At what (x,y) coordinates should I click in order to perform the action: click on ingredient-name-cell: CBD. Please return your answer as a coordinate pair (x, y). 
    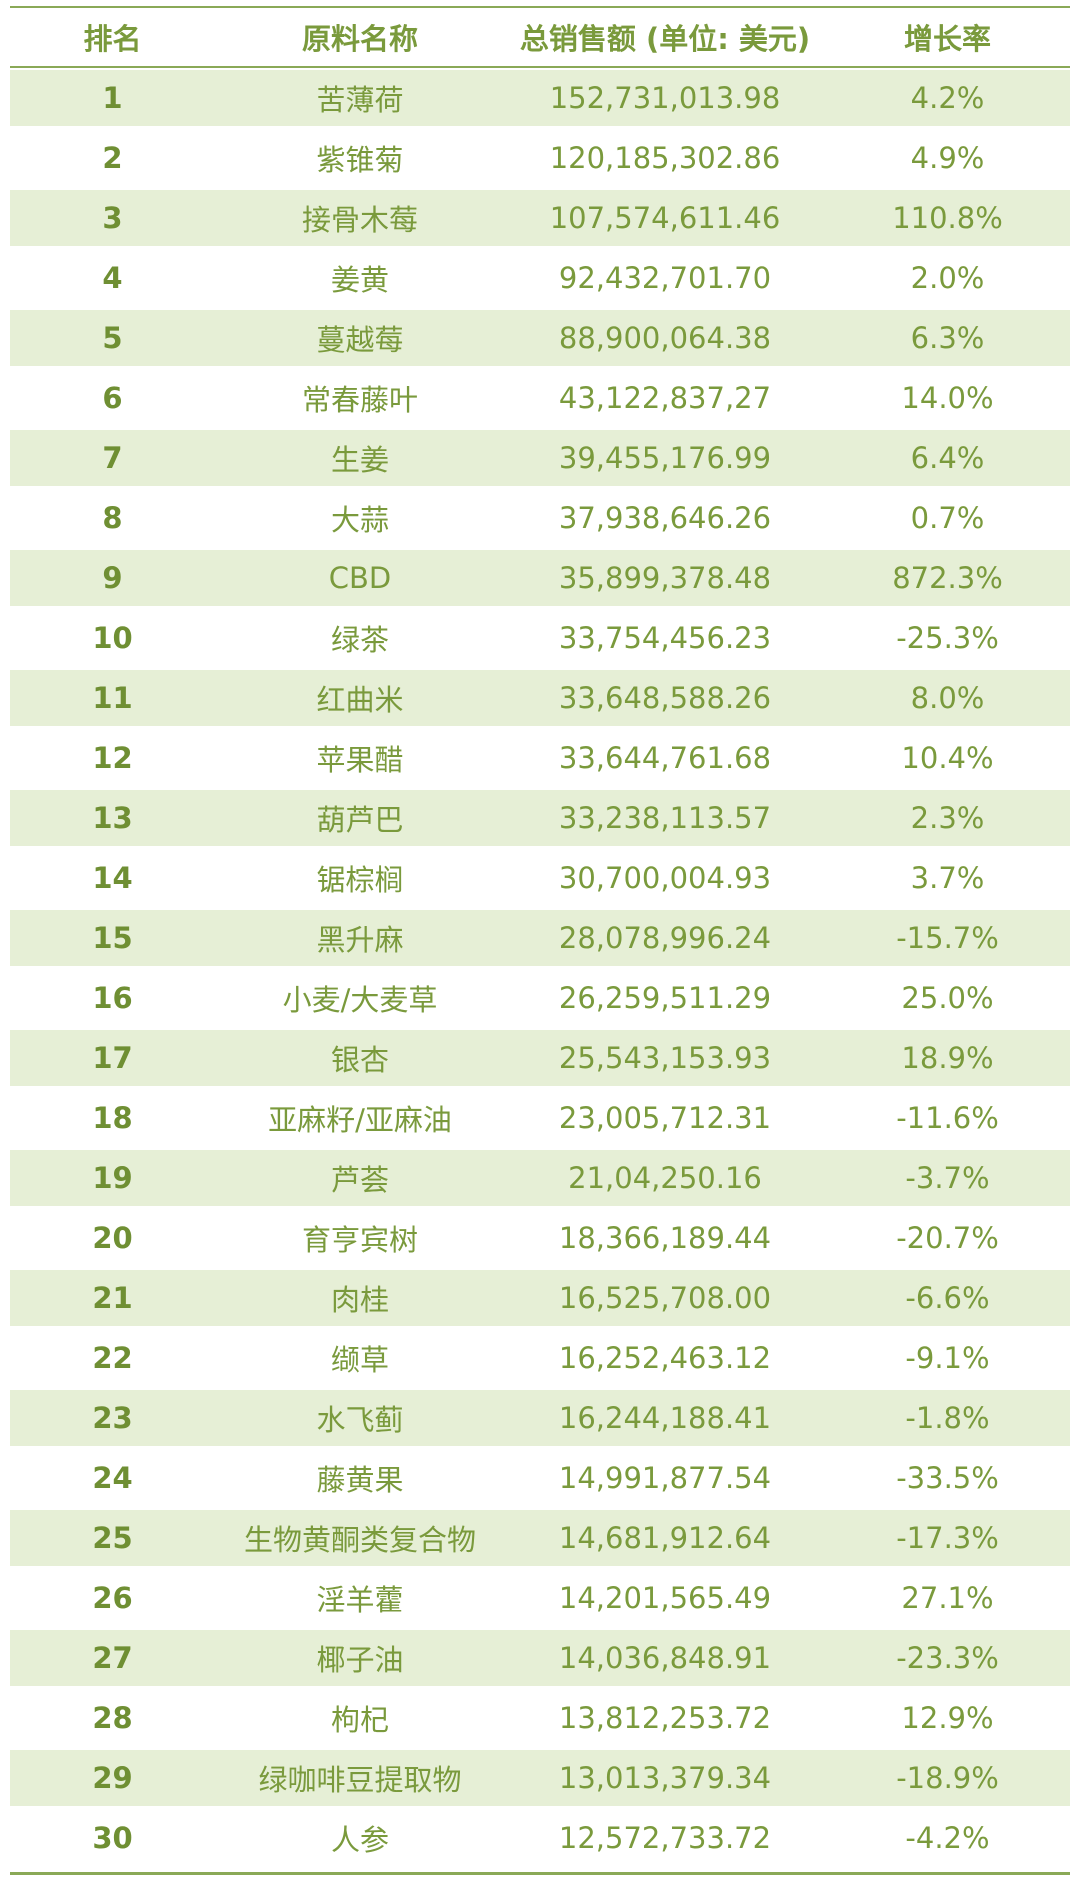
    Looking at the image, I should click on (360, 578).